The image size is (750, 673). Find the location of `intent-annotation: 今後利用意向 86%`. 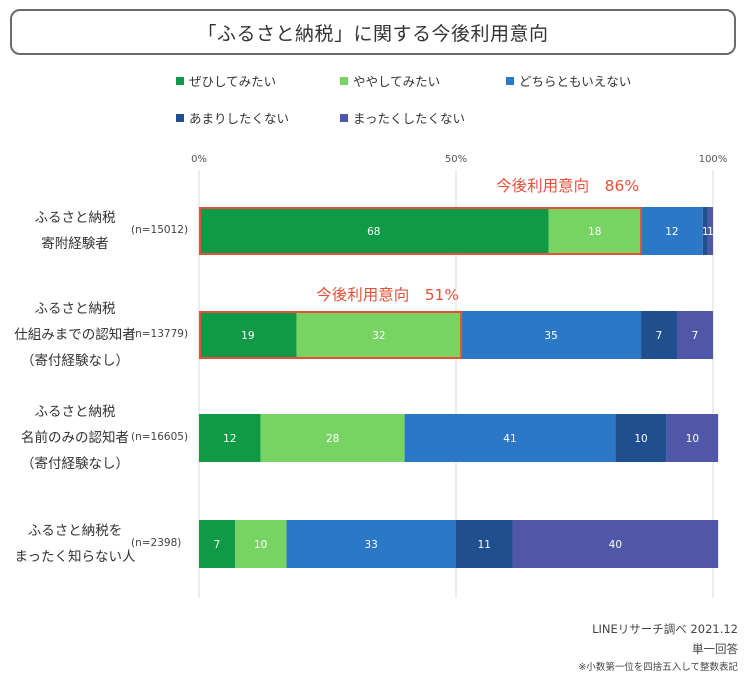

intent-annotation: 今後利用意向 86% is located at coordinates (568, 186).